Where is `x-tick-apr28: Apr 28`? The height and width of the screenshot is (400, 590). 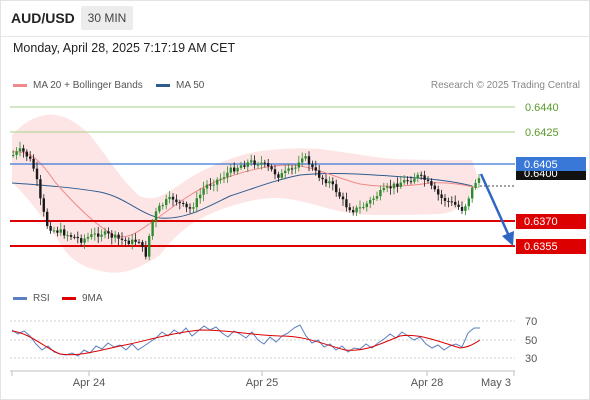
x-tick-apr28: Apr 28 is located at coordinates (427, 383).